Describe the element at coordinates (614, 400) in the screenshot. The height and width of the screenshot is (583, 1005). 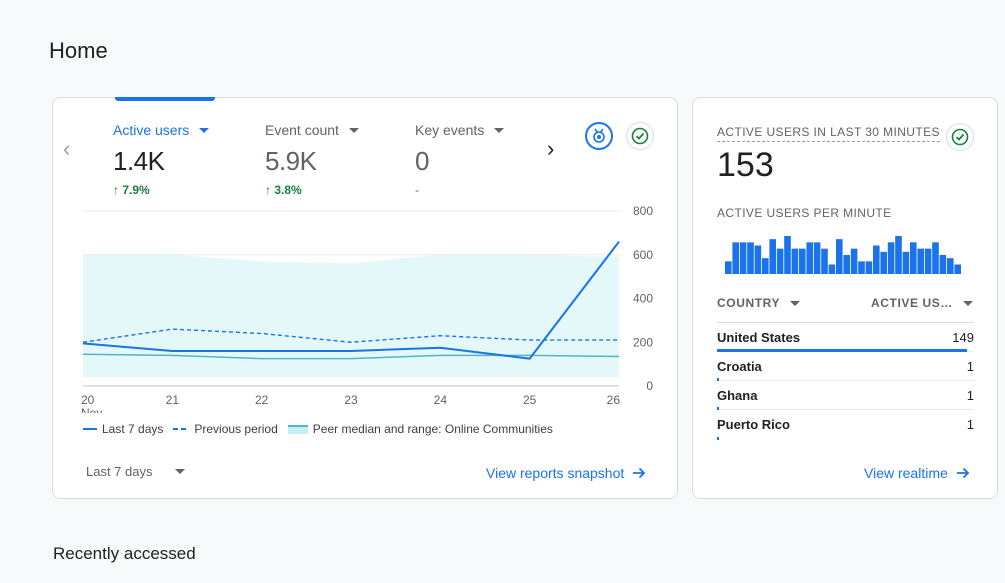
I see `x-tick-label: 26` at that location.